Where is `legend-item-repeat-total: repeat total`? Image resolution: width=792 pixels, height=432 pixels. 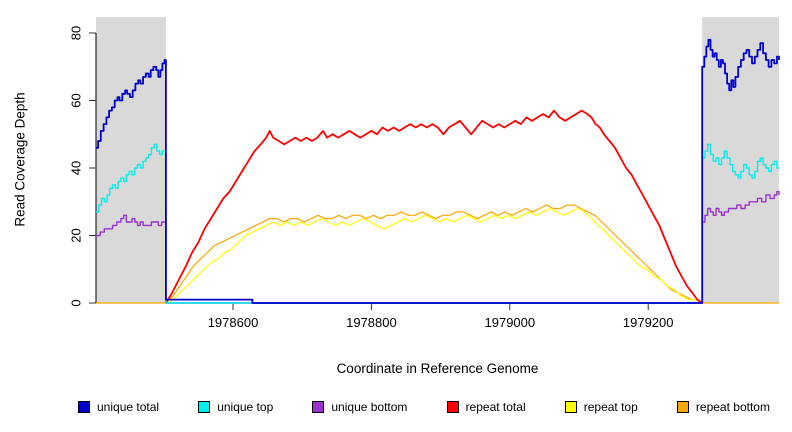 legend-item-repeat-total: repeat total is located at coordinates (486, 407).